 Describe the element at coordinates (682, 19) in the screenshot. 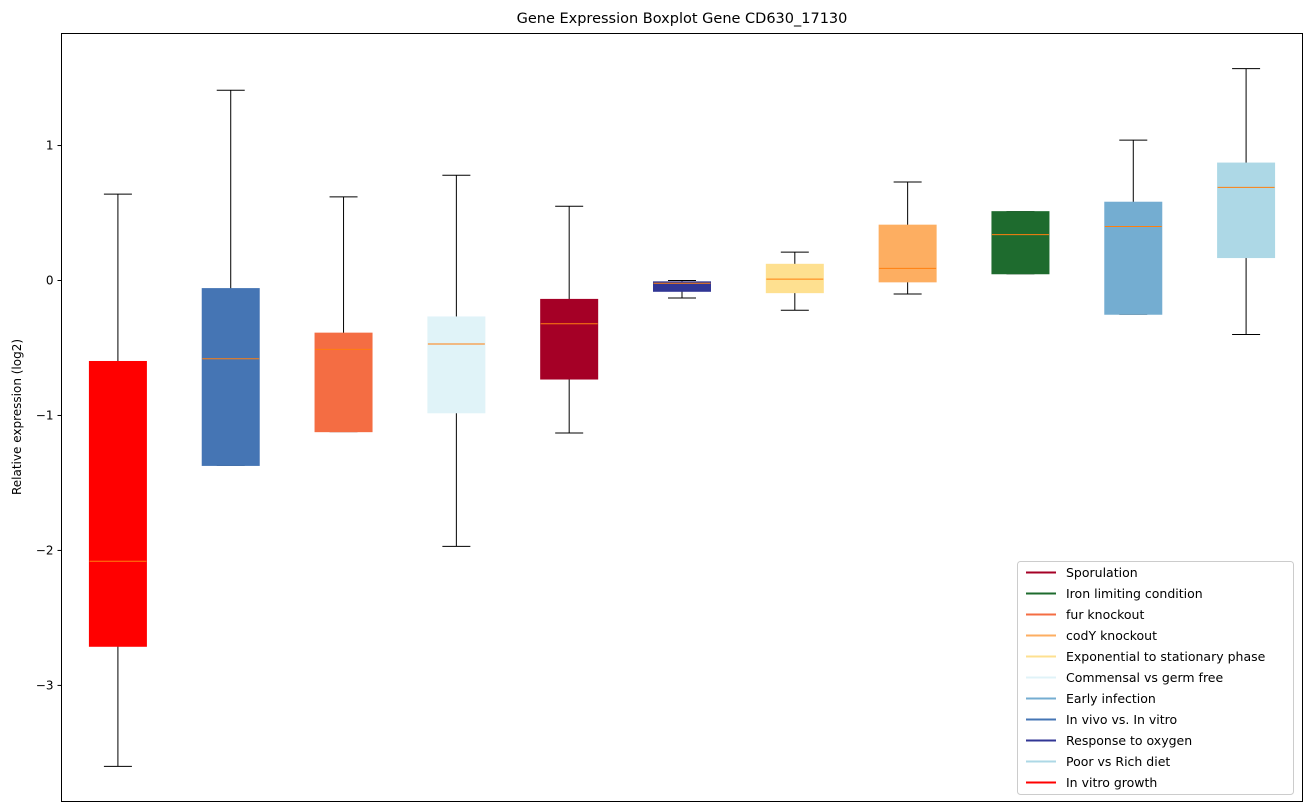

I see `chart-title: Gene Expression Boxplot Gene CD630_17130` at that location.